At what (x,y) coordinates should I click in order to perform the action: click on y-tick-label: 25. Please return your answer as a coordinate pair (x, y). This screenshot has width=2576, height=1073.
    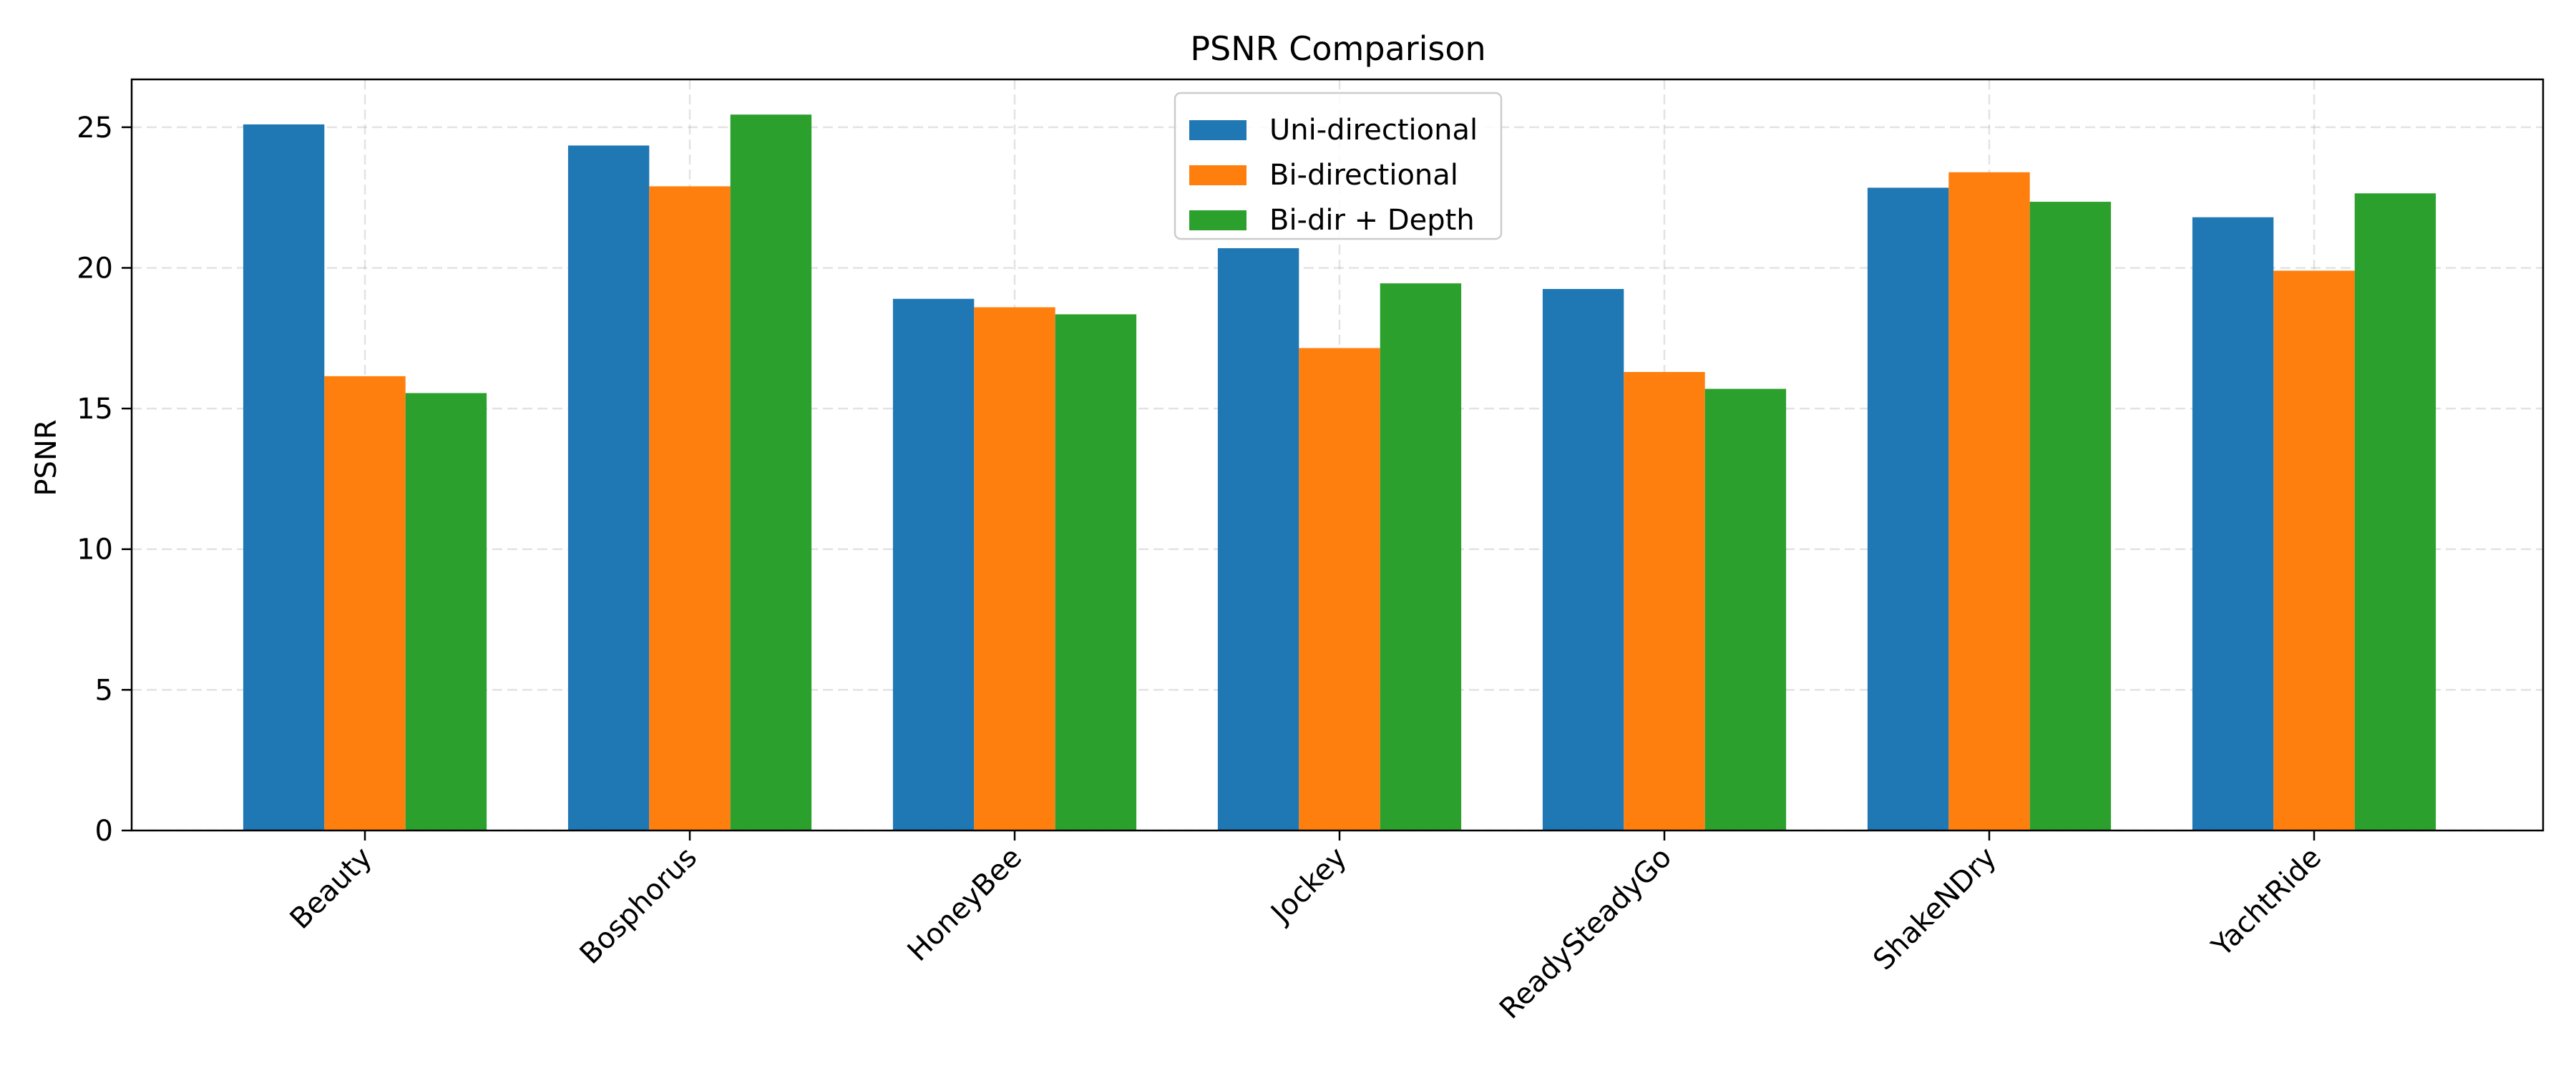
    Looking at the image, I should click on (95, 128).